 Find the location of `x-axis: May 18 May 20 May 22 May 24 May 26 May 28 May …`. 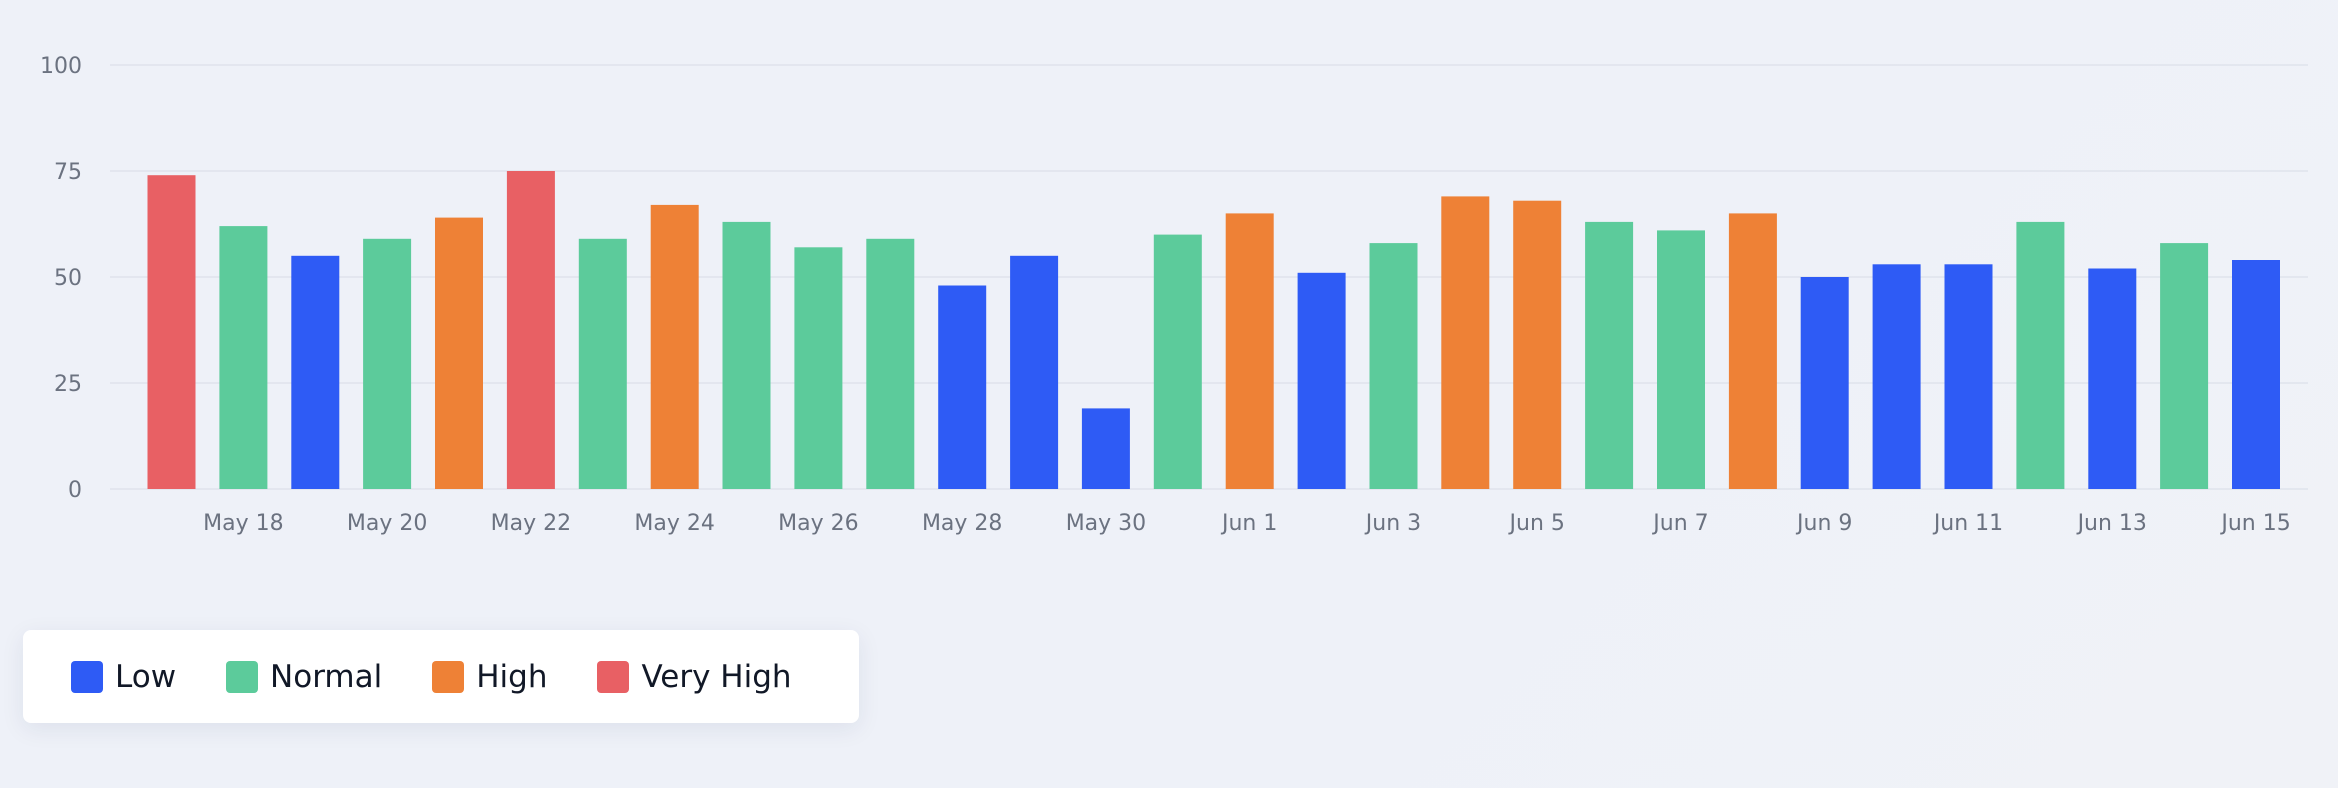

x-axis: May 18 May 20 May 22 May 24 May 26 May 28 May … is located at coordinates (1247, 523).